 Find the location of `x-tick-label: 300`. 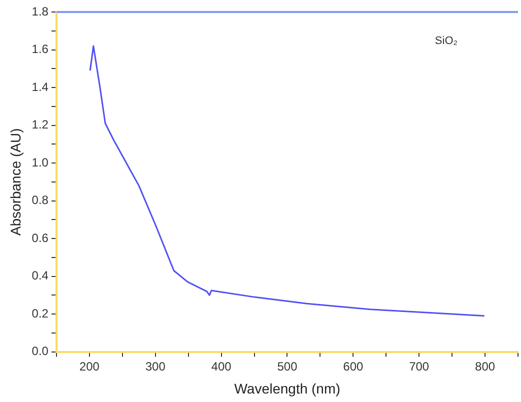

x-tick-label: 300 is located at coordinates (155, 366).